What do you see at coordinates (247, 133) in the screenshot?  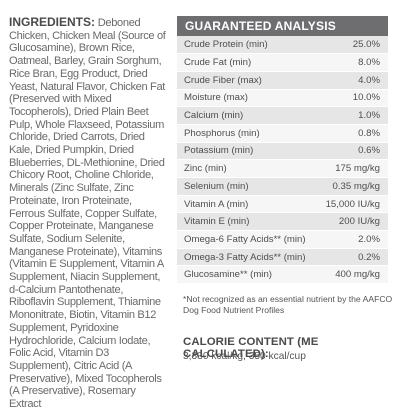 I see `row-label: Phosphorus (min)` at bounding box center [247, 133].